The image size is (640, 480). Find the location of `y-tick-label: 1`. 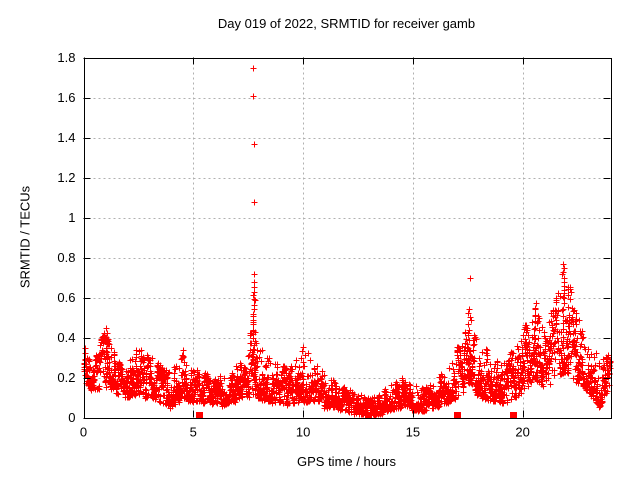

y-tick-label: 1 is located at coordinates (71, 217).